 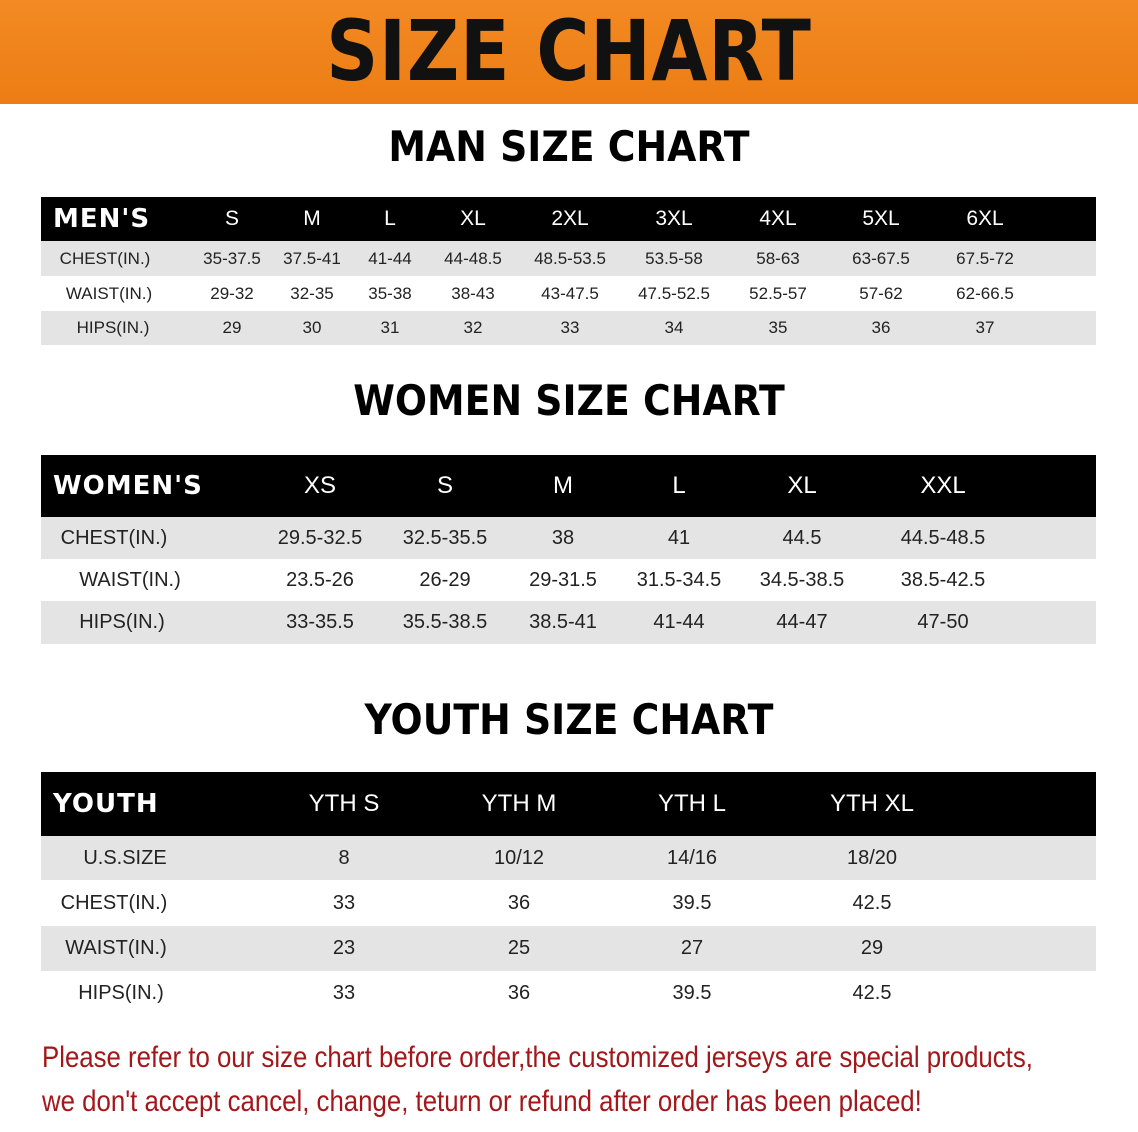 What do you see at coordinates (569, 52) in the screenshot?
I see `banner: SIZE CHART` at bounding box center [569, 52].